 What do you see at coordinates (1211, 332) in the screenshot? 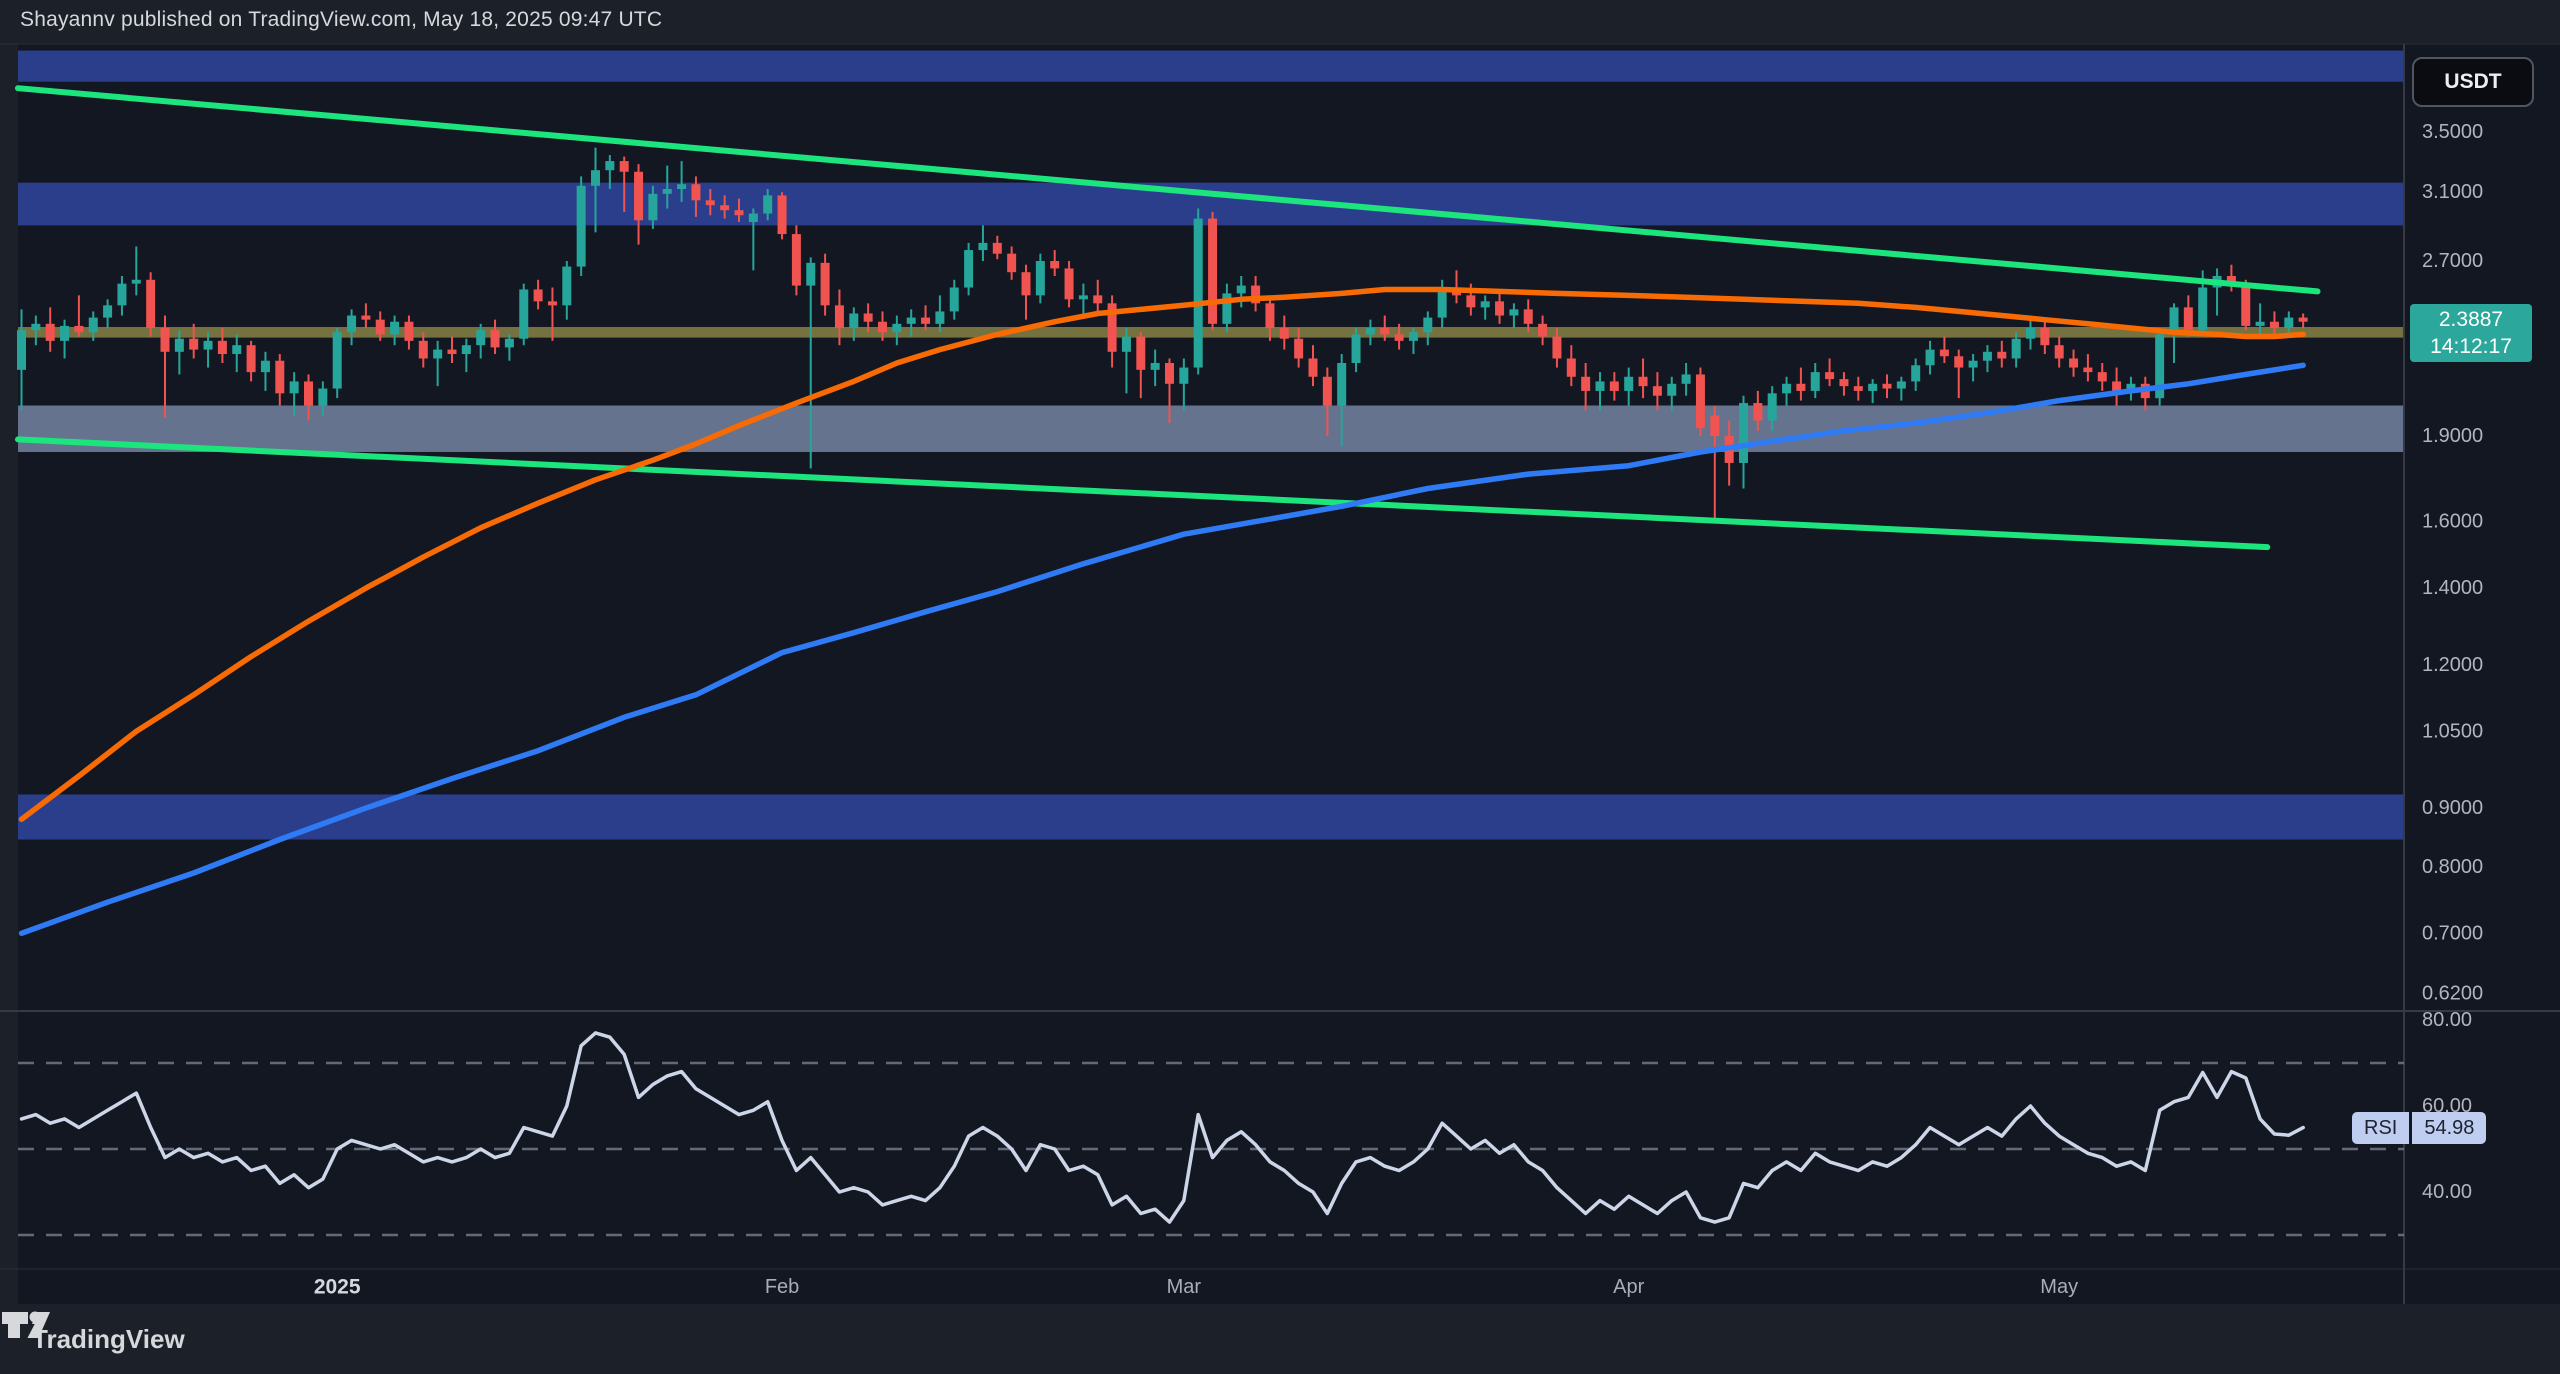
I see `level-line-2.35` at bounding box center [1211, 332].